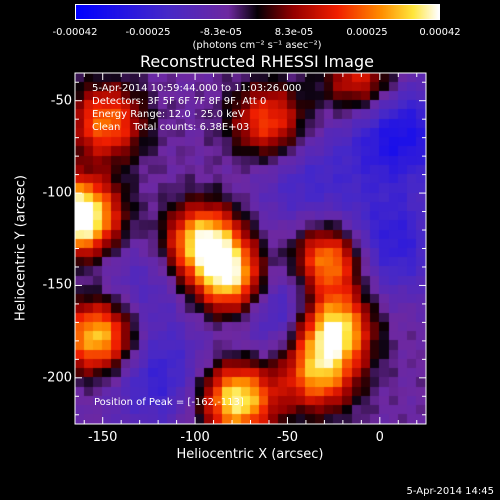 This screenshot has width=500, height=500. What do you see at coordinates (168, 114) in the screenshot?
I see `info-energy-range: Energy Range: 12.0 - 25.0 keV` at bounding box center [168, 114].